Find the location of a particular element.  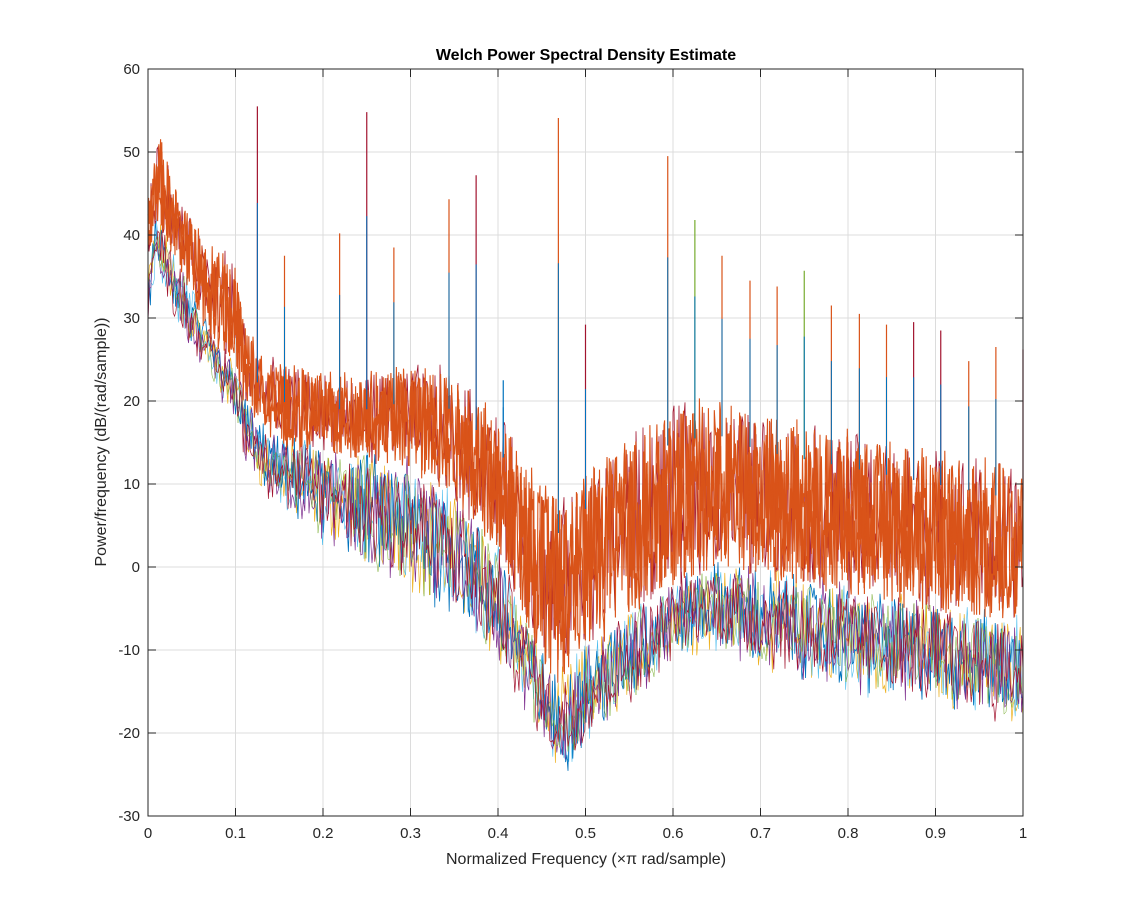

chart-title: Welch Power Spectral Density Estimate is located at coordinates (586, 55).